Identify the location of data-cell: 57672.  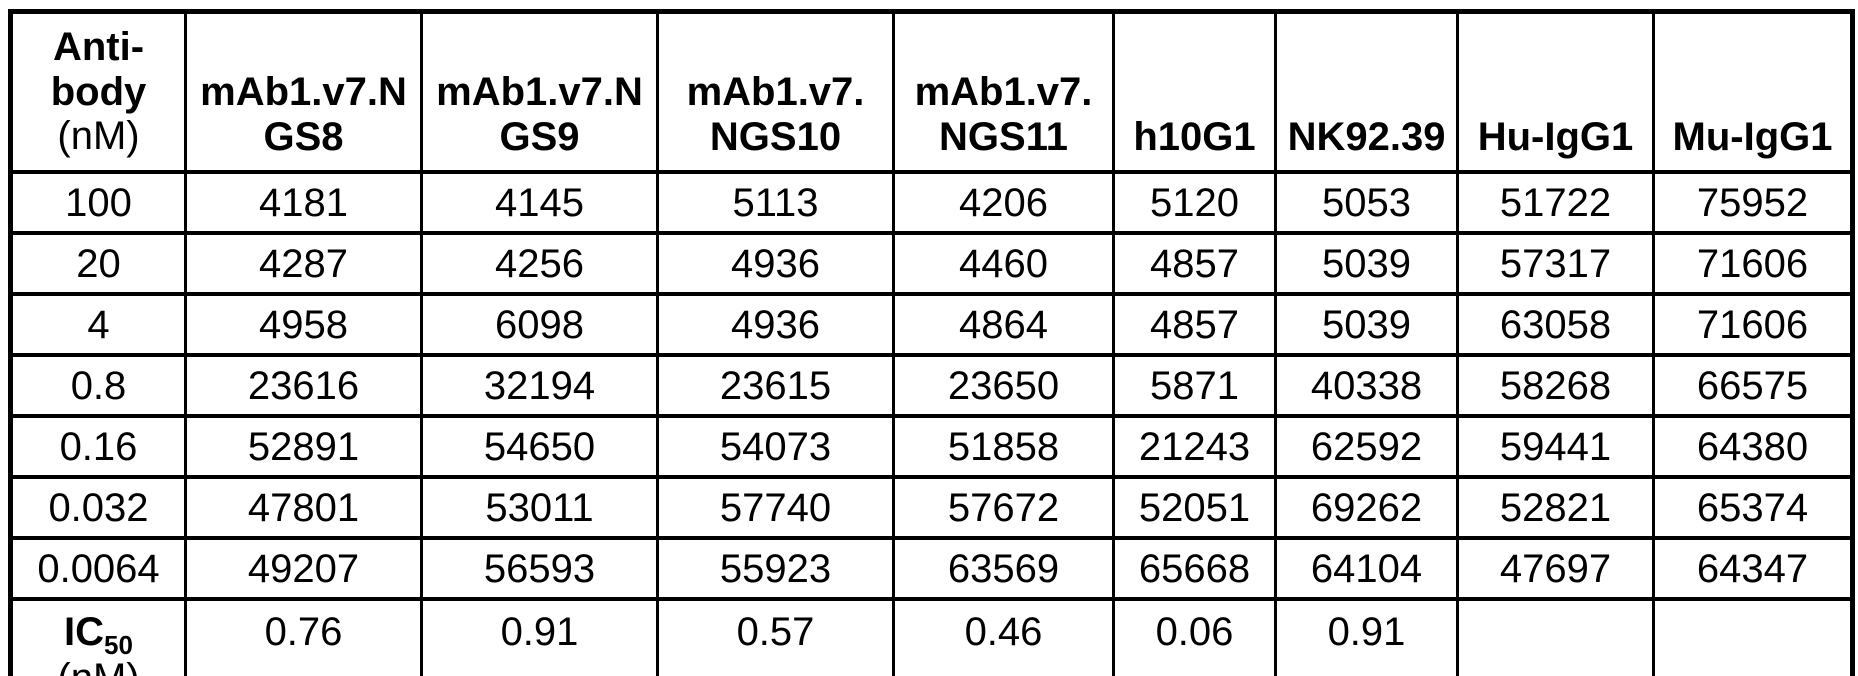
(1003, 507).